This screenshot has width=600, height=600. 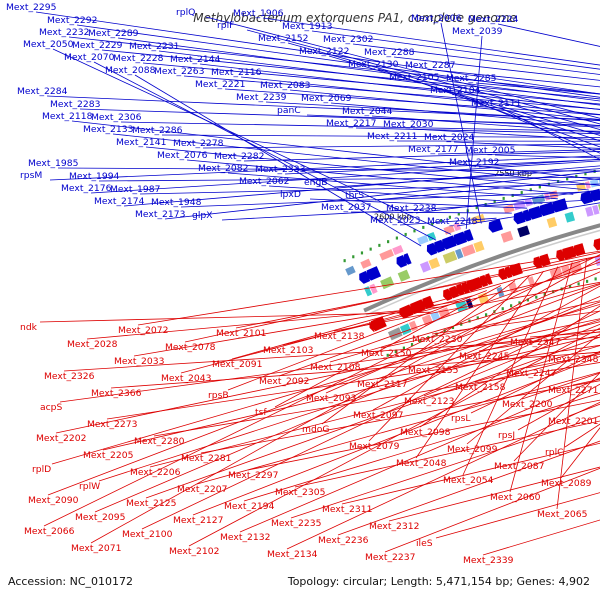 I want to click on forward-gene-label: Mext_2232, so click(x=64, y=32).